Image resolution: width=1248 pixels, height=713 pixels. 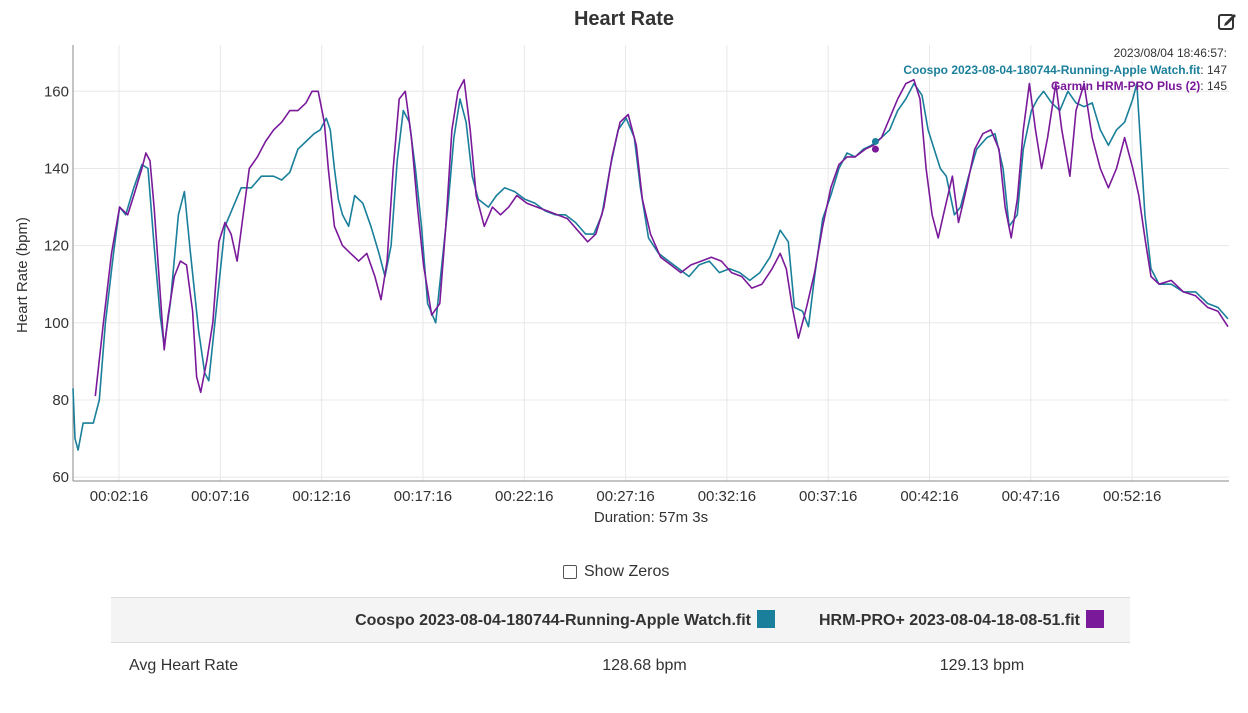 I want to click on y-tick-label: 60, so click(x=60, y=477).